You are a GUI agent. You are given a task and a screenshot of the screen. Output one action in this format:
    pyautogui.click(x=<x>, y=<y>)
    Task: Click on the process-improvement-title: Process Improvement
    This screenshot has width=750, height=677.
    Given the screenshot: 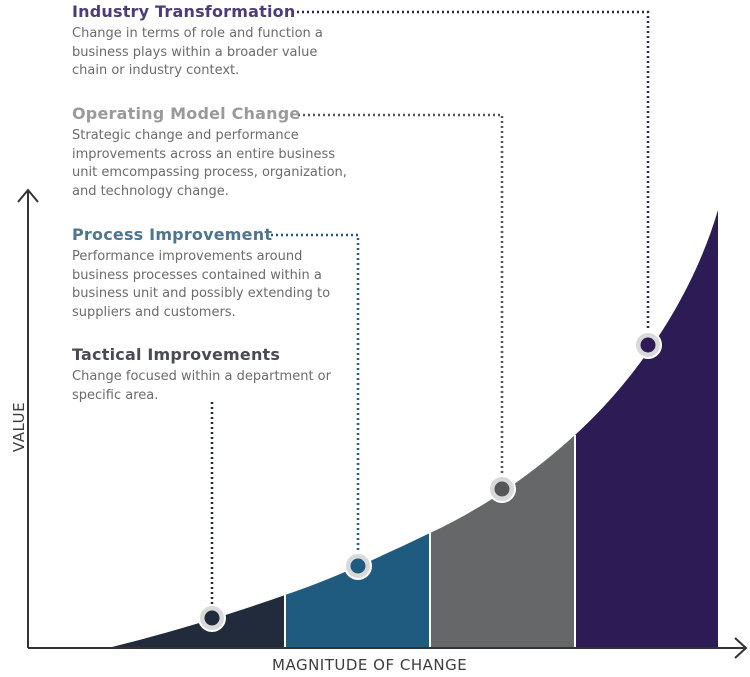 What is the action you would take?
    pyautogui.click(x=172, y=234)
    